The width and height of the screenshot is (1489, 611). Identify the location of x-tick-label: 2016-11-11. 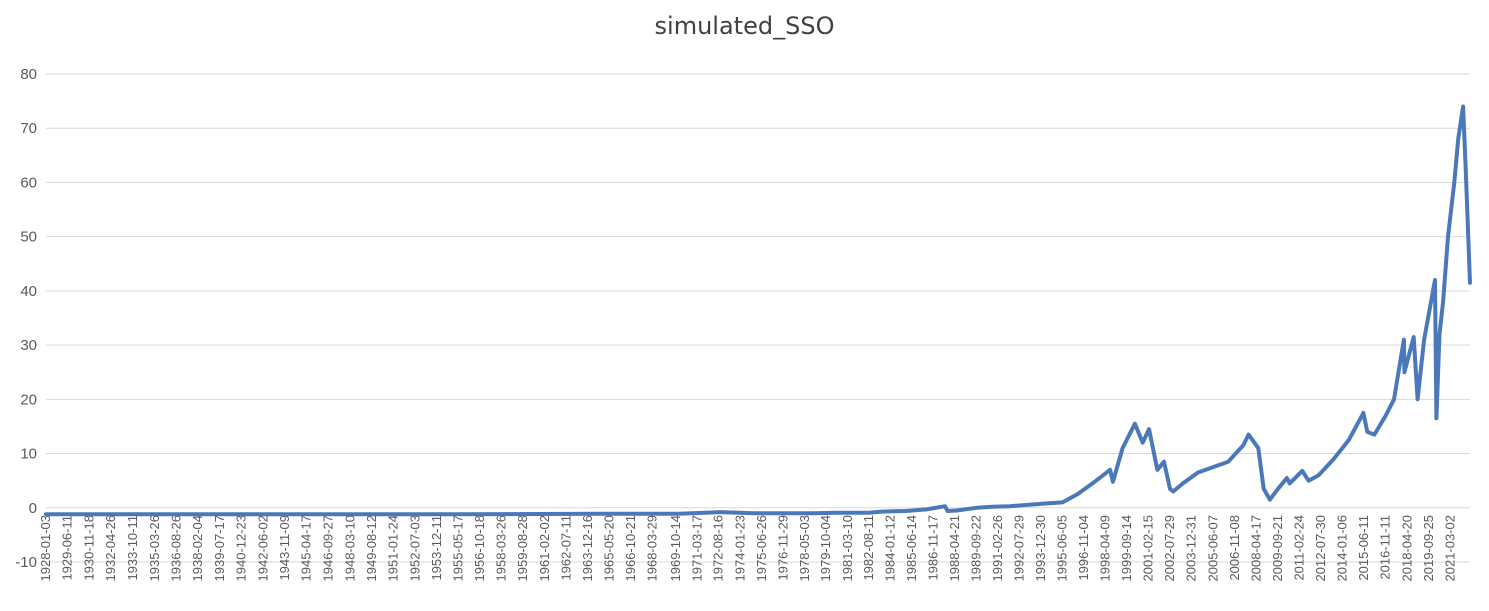
(1385, 547).